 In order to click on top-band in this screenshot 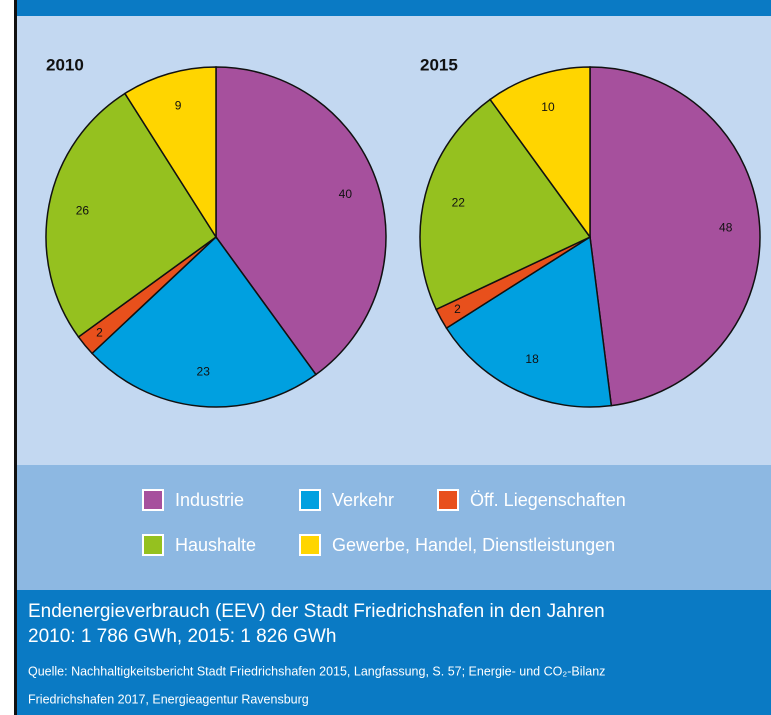, I will do `click(393, 8)`.